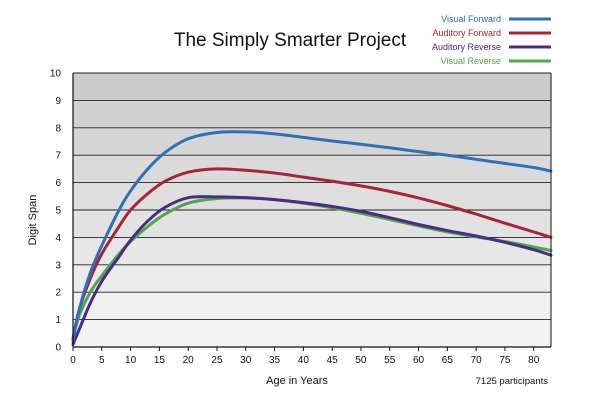  Describe the element at coordinates (58, 156) in the screenshot. I see `y-tick-label: 7` at that location.